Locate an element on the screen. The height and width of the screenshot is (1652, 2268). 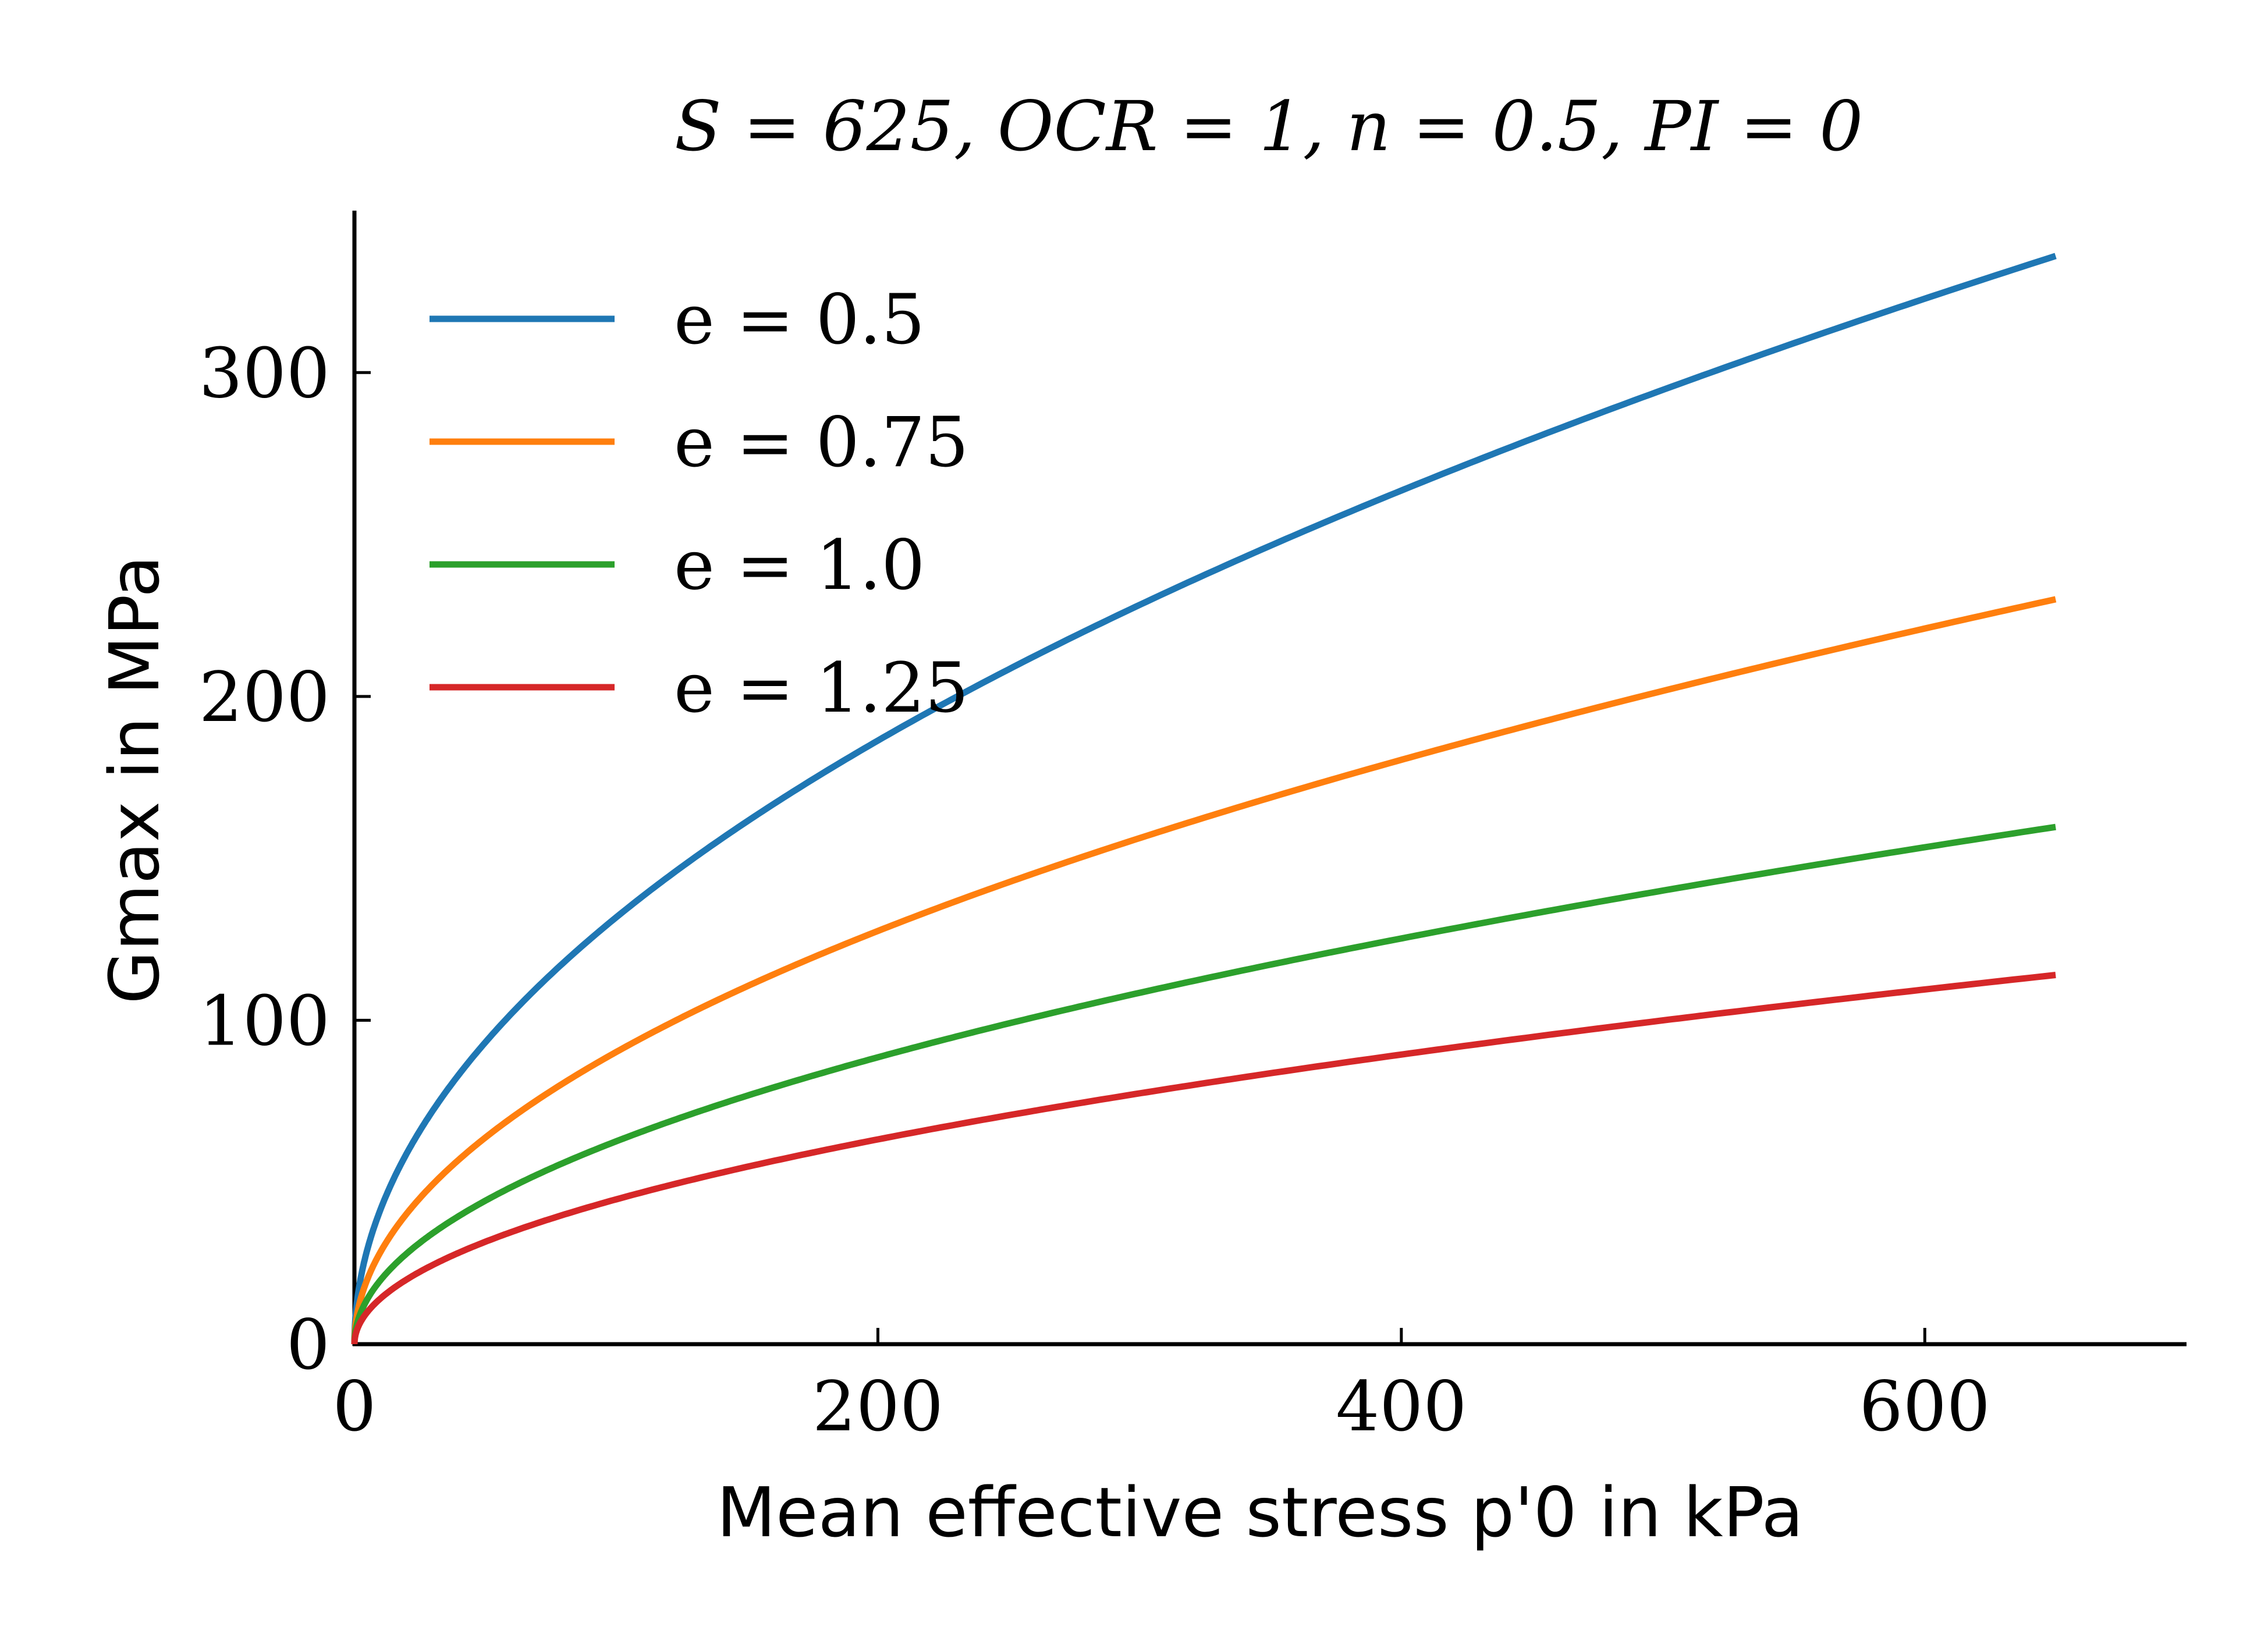
legend: e = 0.5 e = 0.75 e = 1.0 e = 1.25 is located at coordinates (699, 503).